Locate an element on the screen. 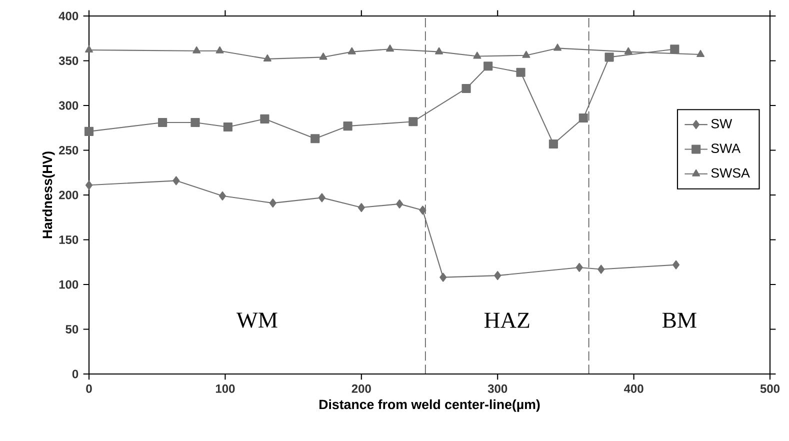  y-tick-label: 250 is located at coordinates (68, 150).